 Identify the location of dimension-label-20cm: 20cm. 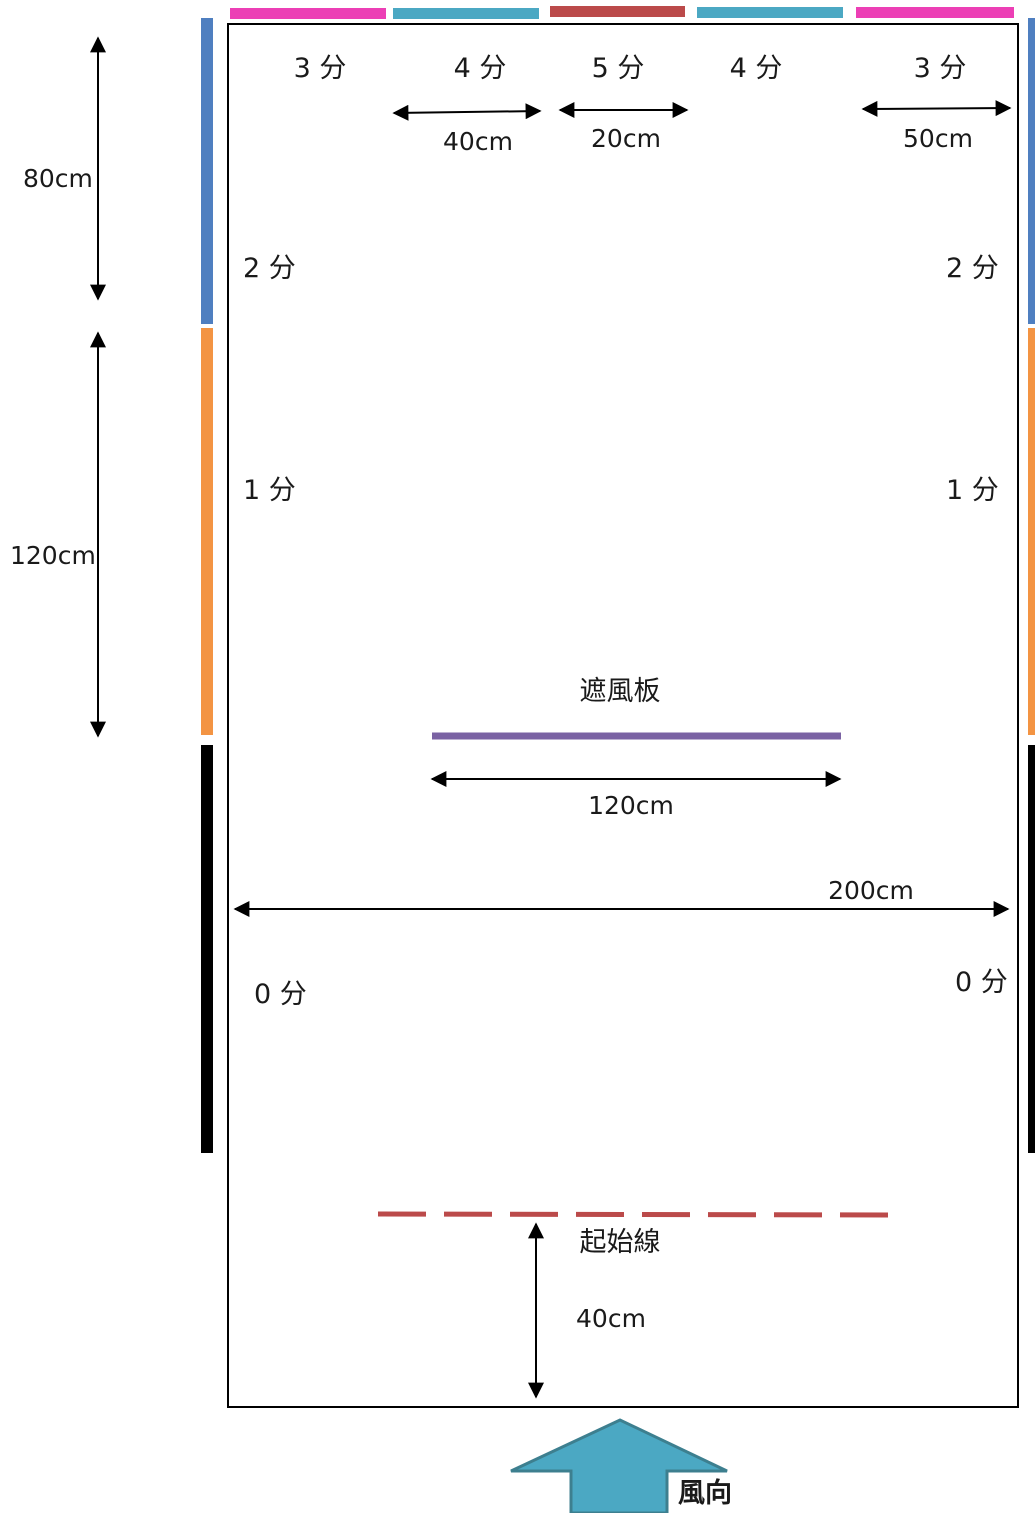
(626, 138).